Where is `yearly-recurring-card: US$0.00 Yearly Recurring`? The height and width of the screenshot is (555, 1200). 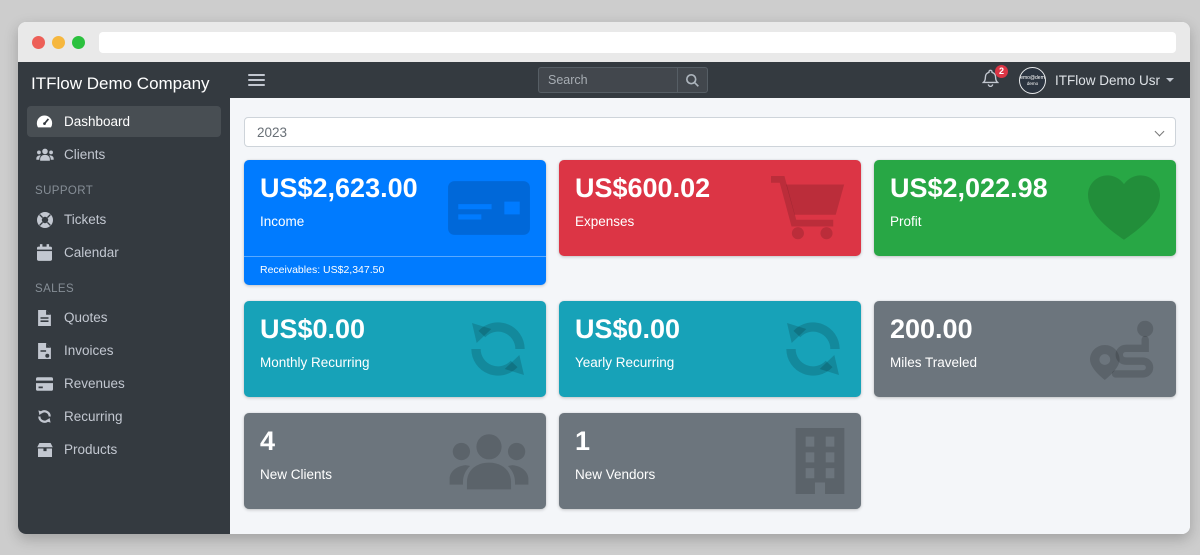
yearly-recurring-card: US$0.00 Yearly Recurring is located at coordinates (710, 349).